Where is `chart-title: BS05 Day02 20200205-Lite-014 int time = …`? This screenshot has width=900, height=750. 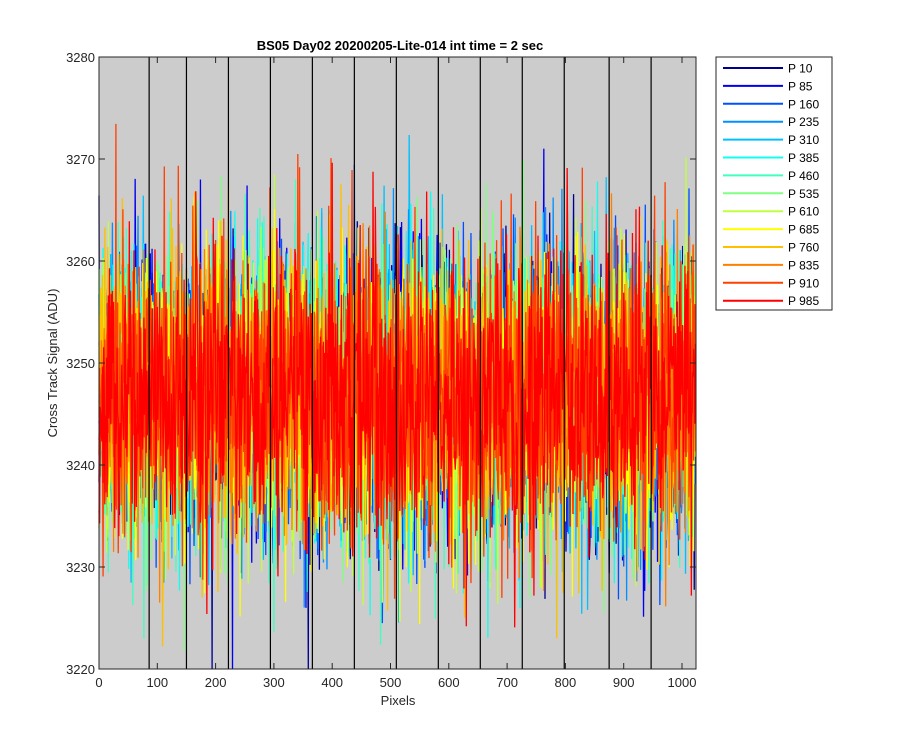 chart-title: BS05 Day02 20200205-Lite-014 int time = … is located at coordinates (400, 45).